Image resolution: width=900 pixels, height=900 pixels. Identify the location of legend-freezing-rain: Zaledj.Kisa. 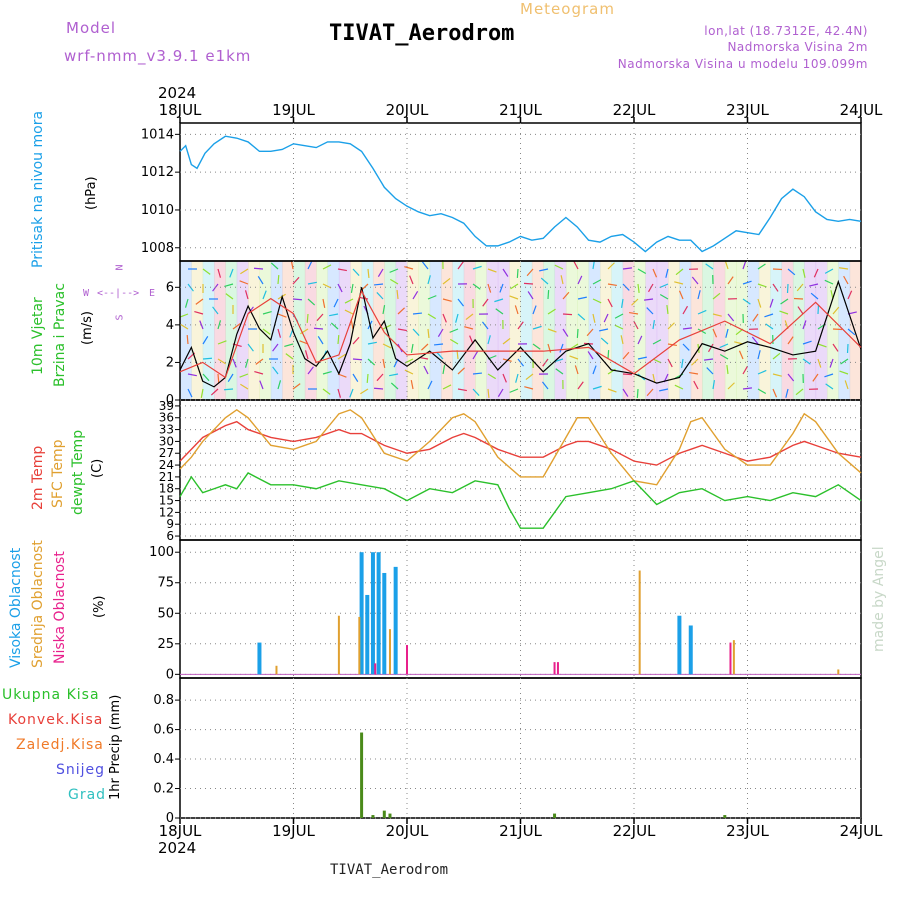
(60, 745).